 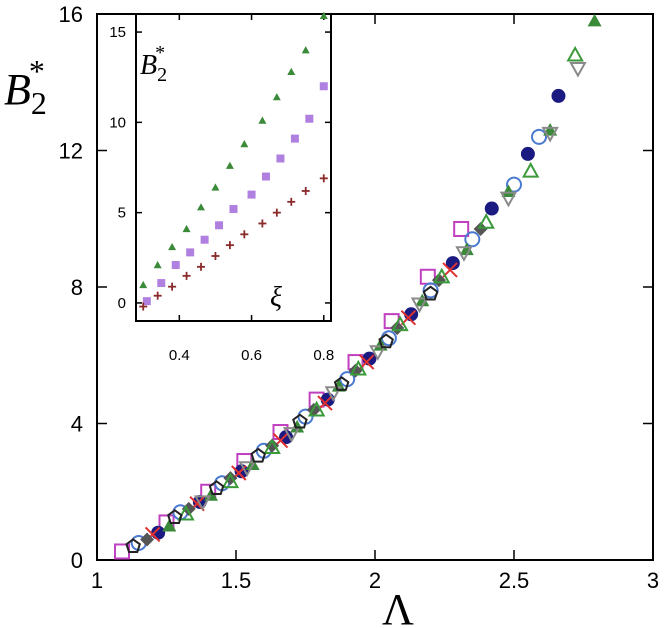 What do you see at coordinates (323, 355) in the screenshot?
I see `x-tick-label: 0.8` at bounding box center [323, 355].